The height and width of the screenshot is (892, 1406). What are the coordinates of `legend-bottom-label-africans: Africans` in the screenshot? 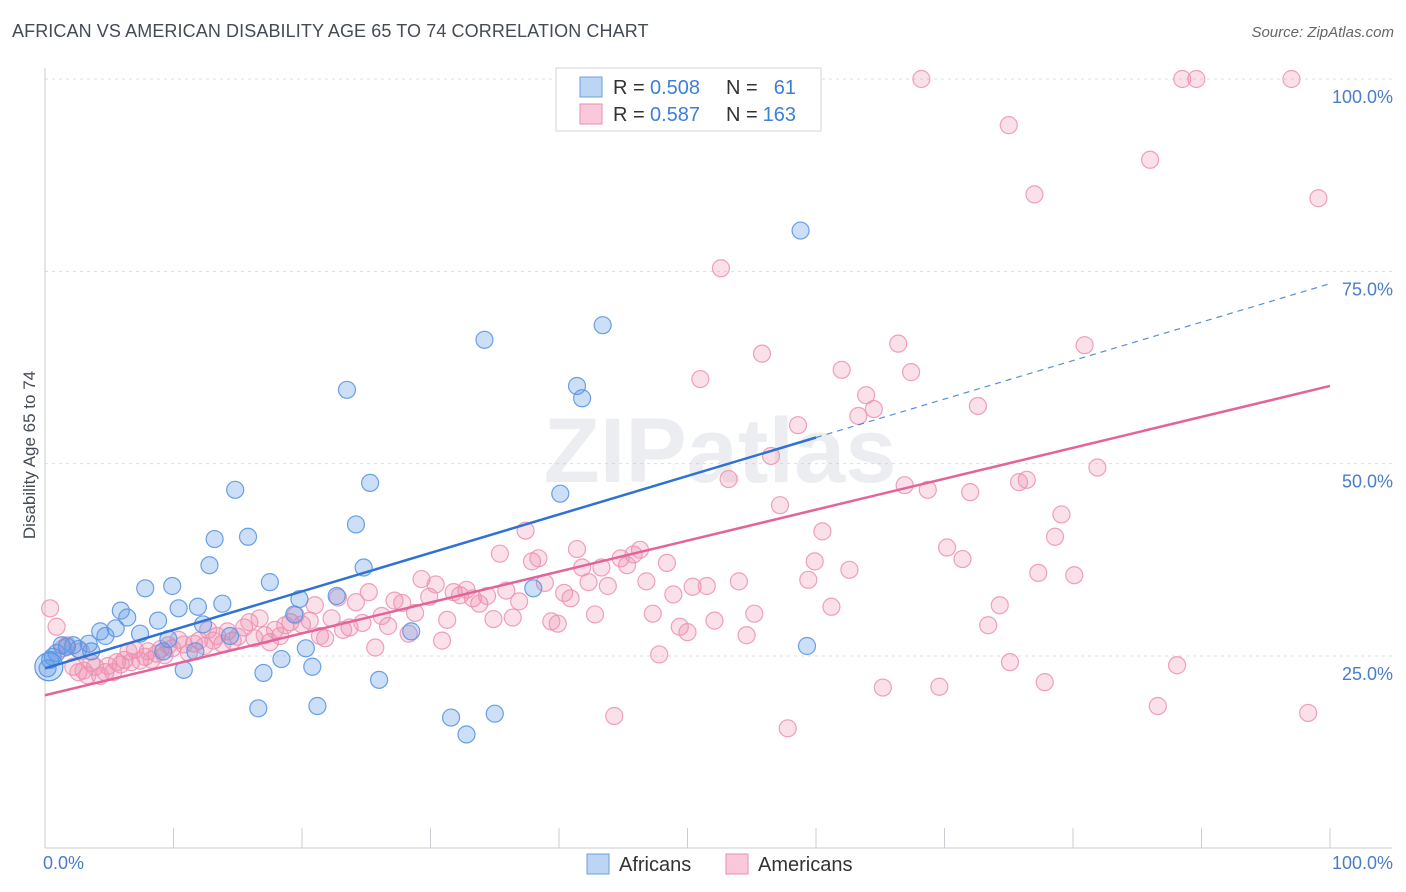 It's located at (655, 865).